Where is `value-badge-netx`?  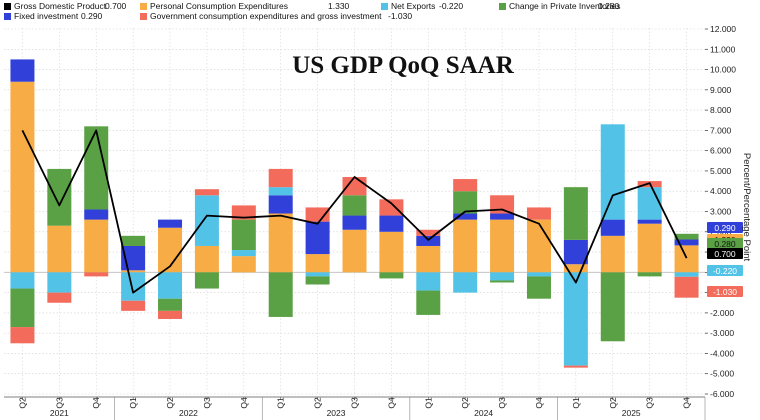
value-badge-netx is located at coordinates (725, 270).